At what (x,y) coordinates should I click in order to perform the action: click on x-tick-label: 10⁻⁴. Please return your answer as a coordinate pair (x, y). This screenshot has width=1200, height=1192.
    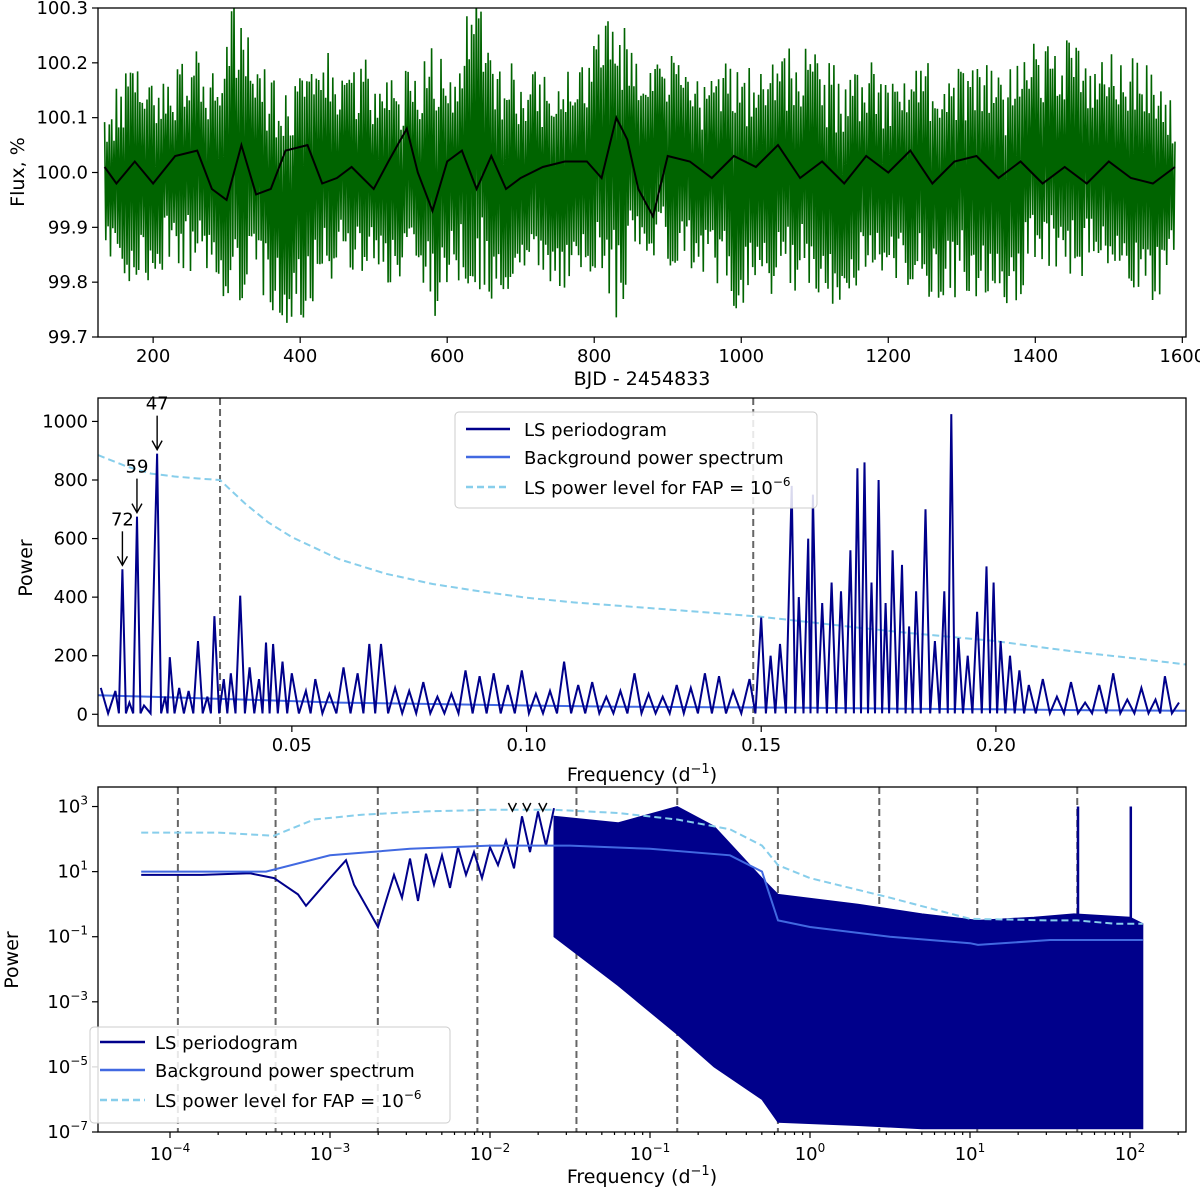
    Looking at the image, I should click on (170, 1153).